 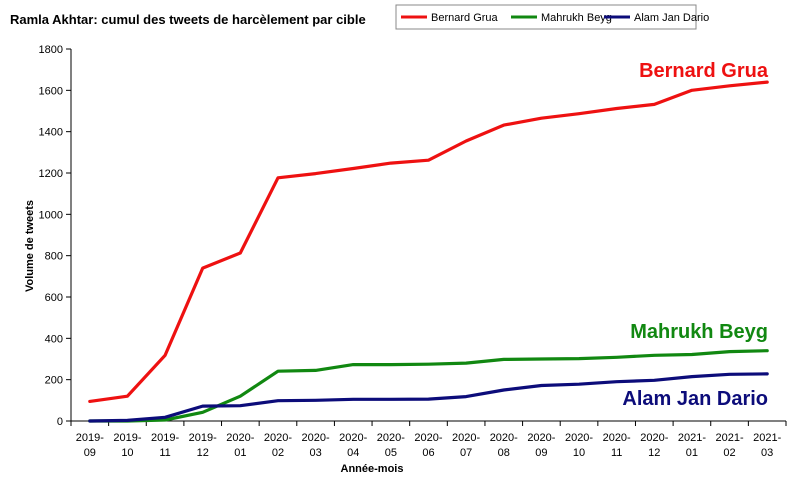 What do you see at coordinates (579, 445) in the screenshot?
I see `x-tick-label: 2020-10` at bounding box center [579, 445].